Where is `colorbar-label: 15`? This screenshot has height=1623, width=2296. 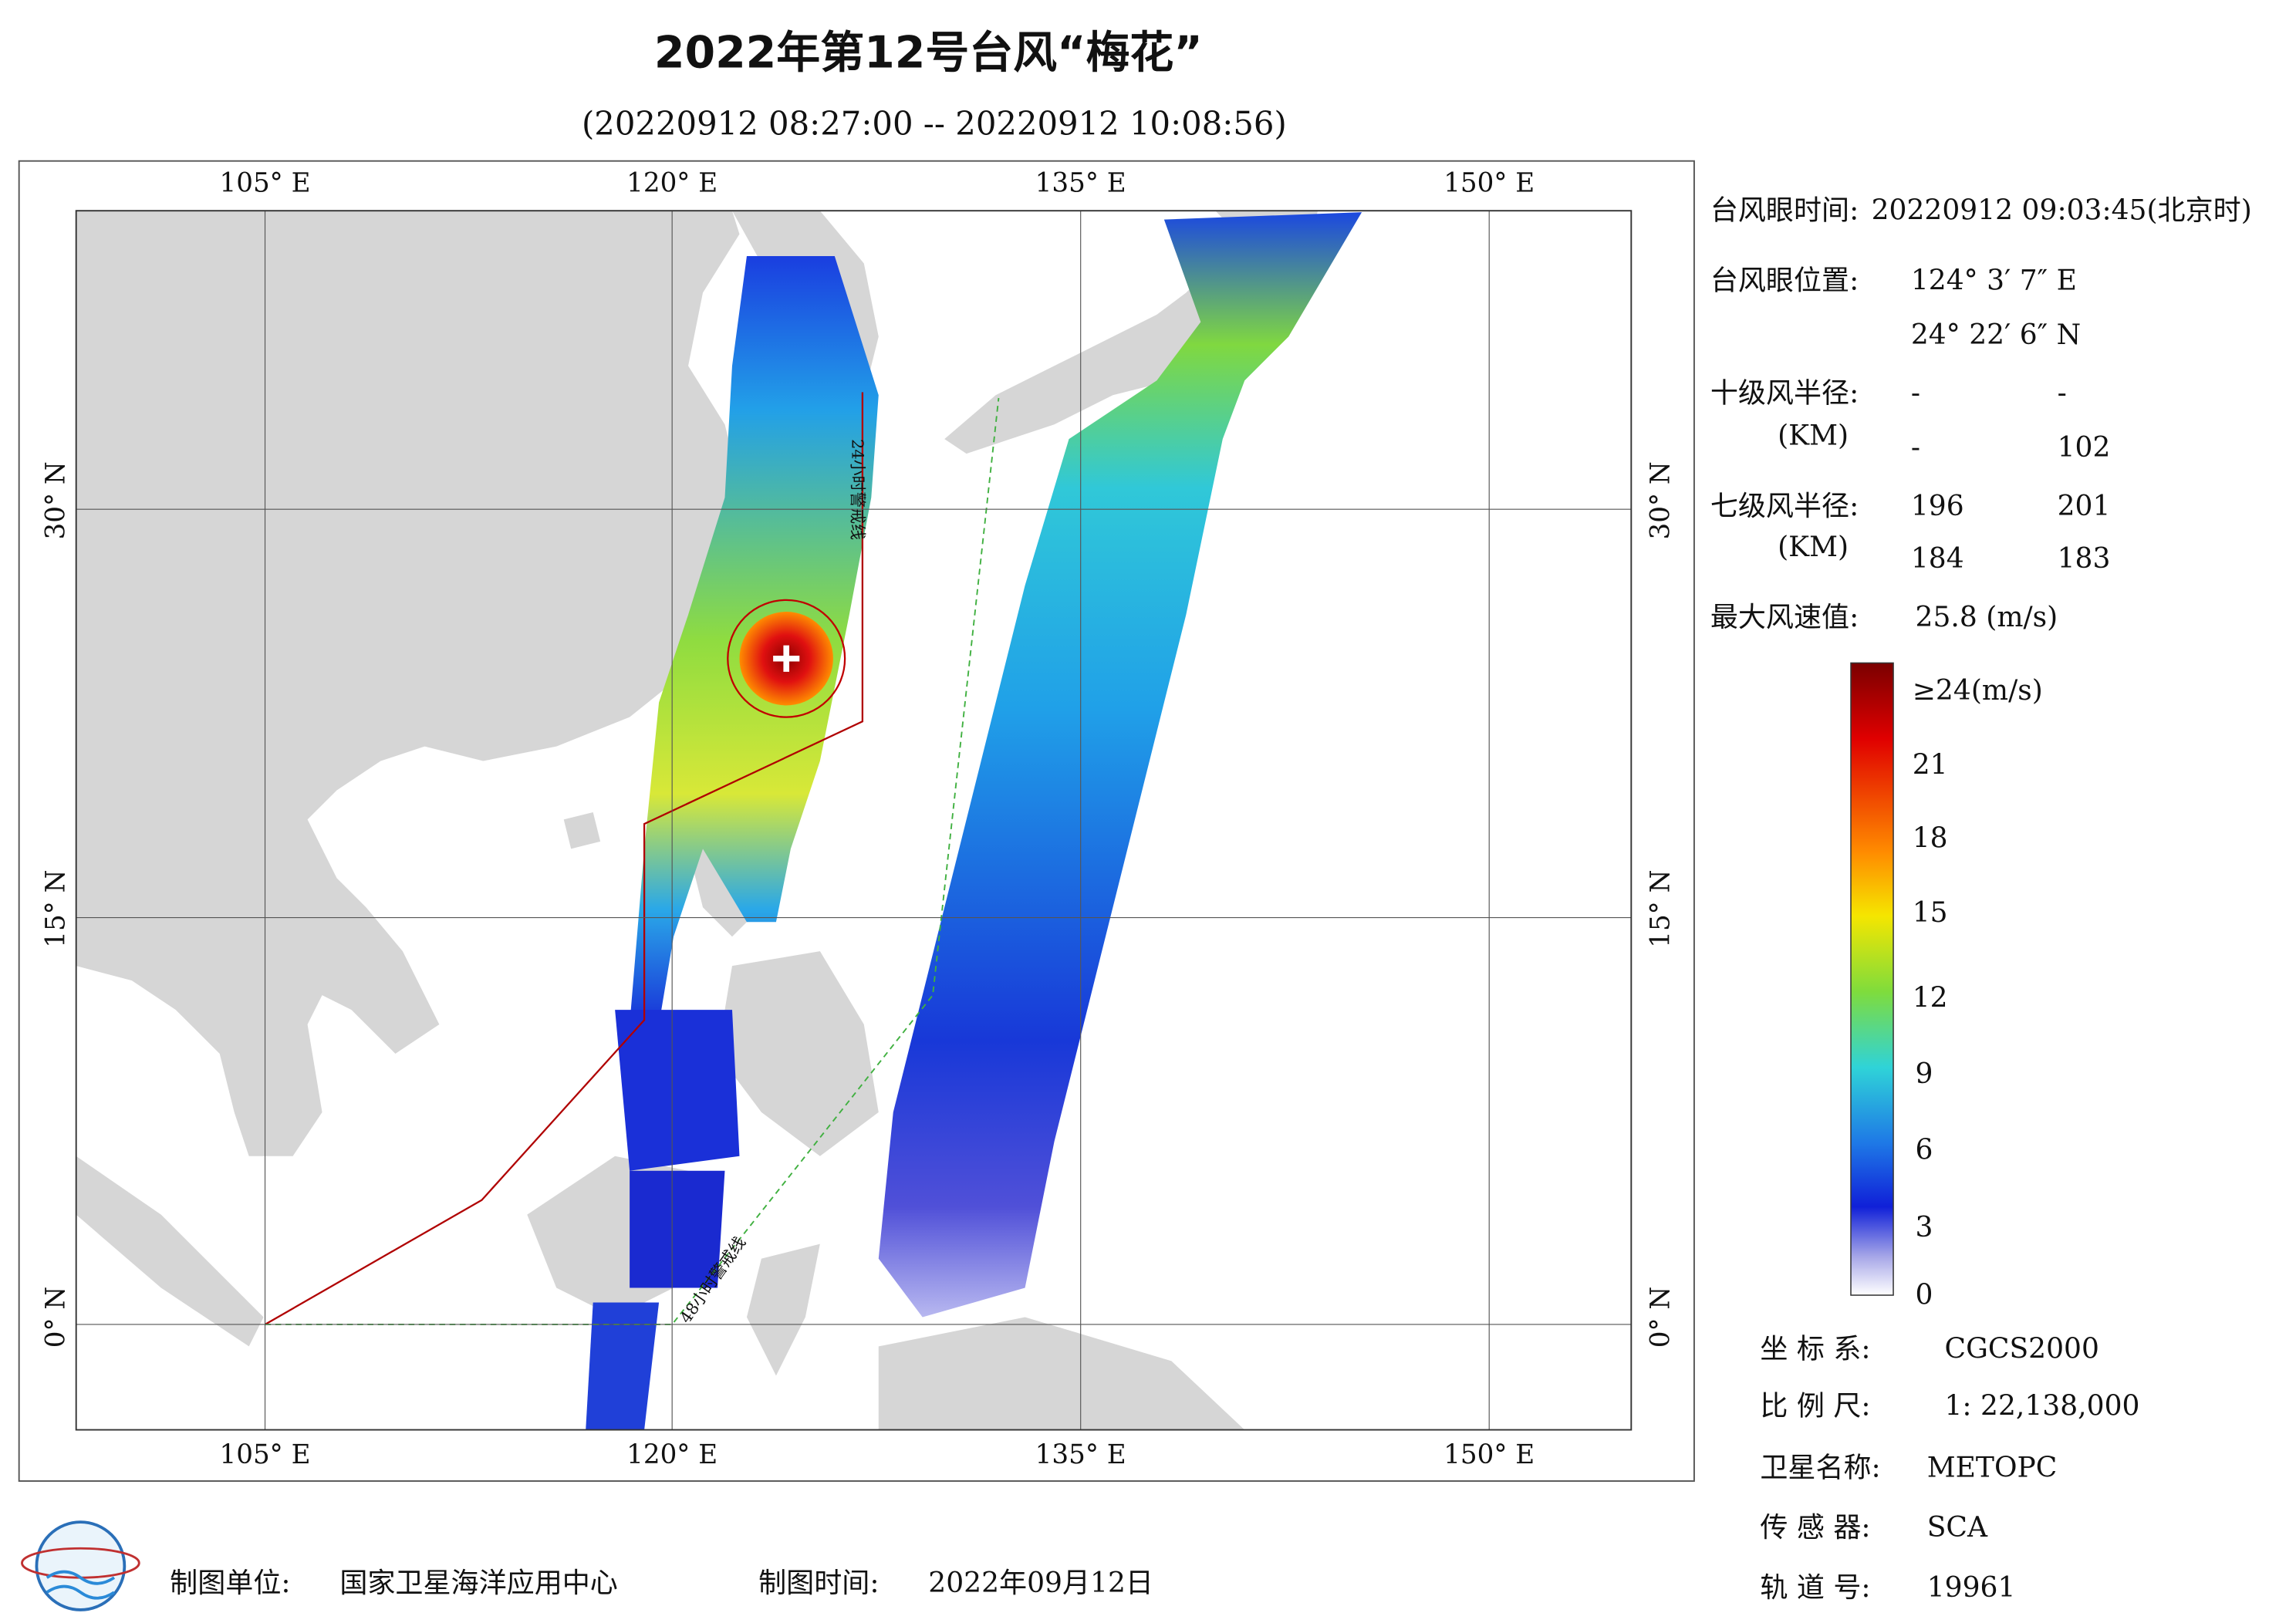
colorbar-label: 15 is located at coordinates (1930, 912).